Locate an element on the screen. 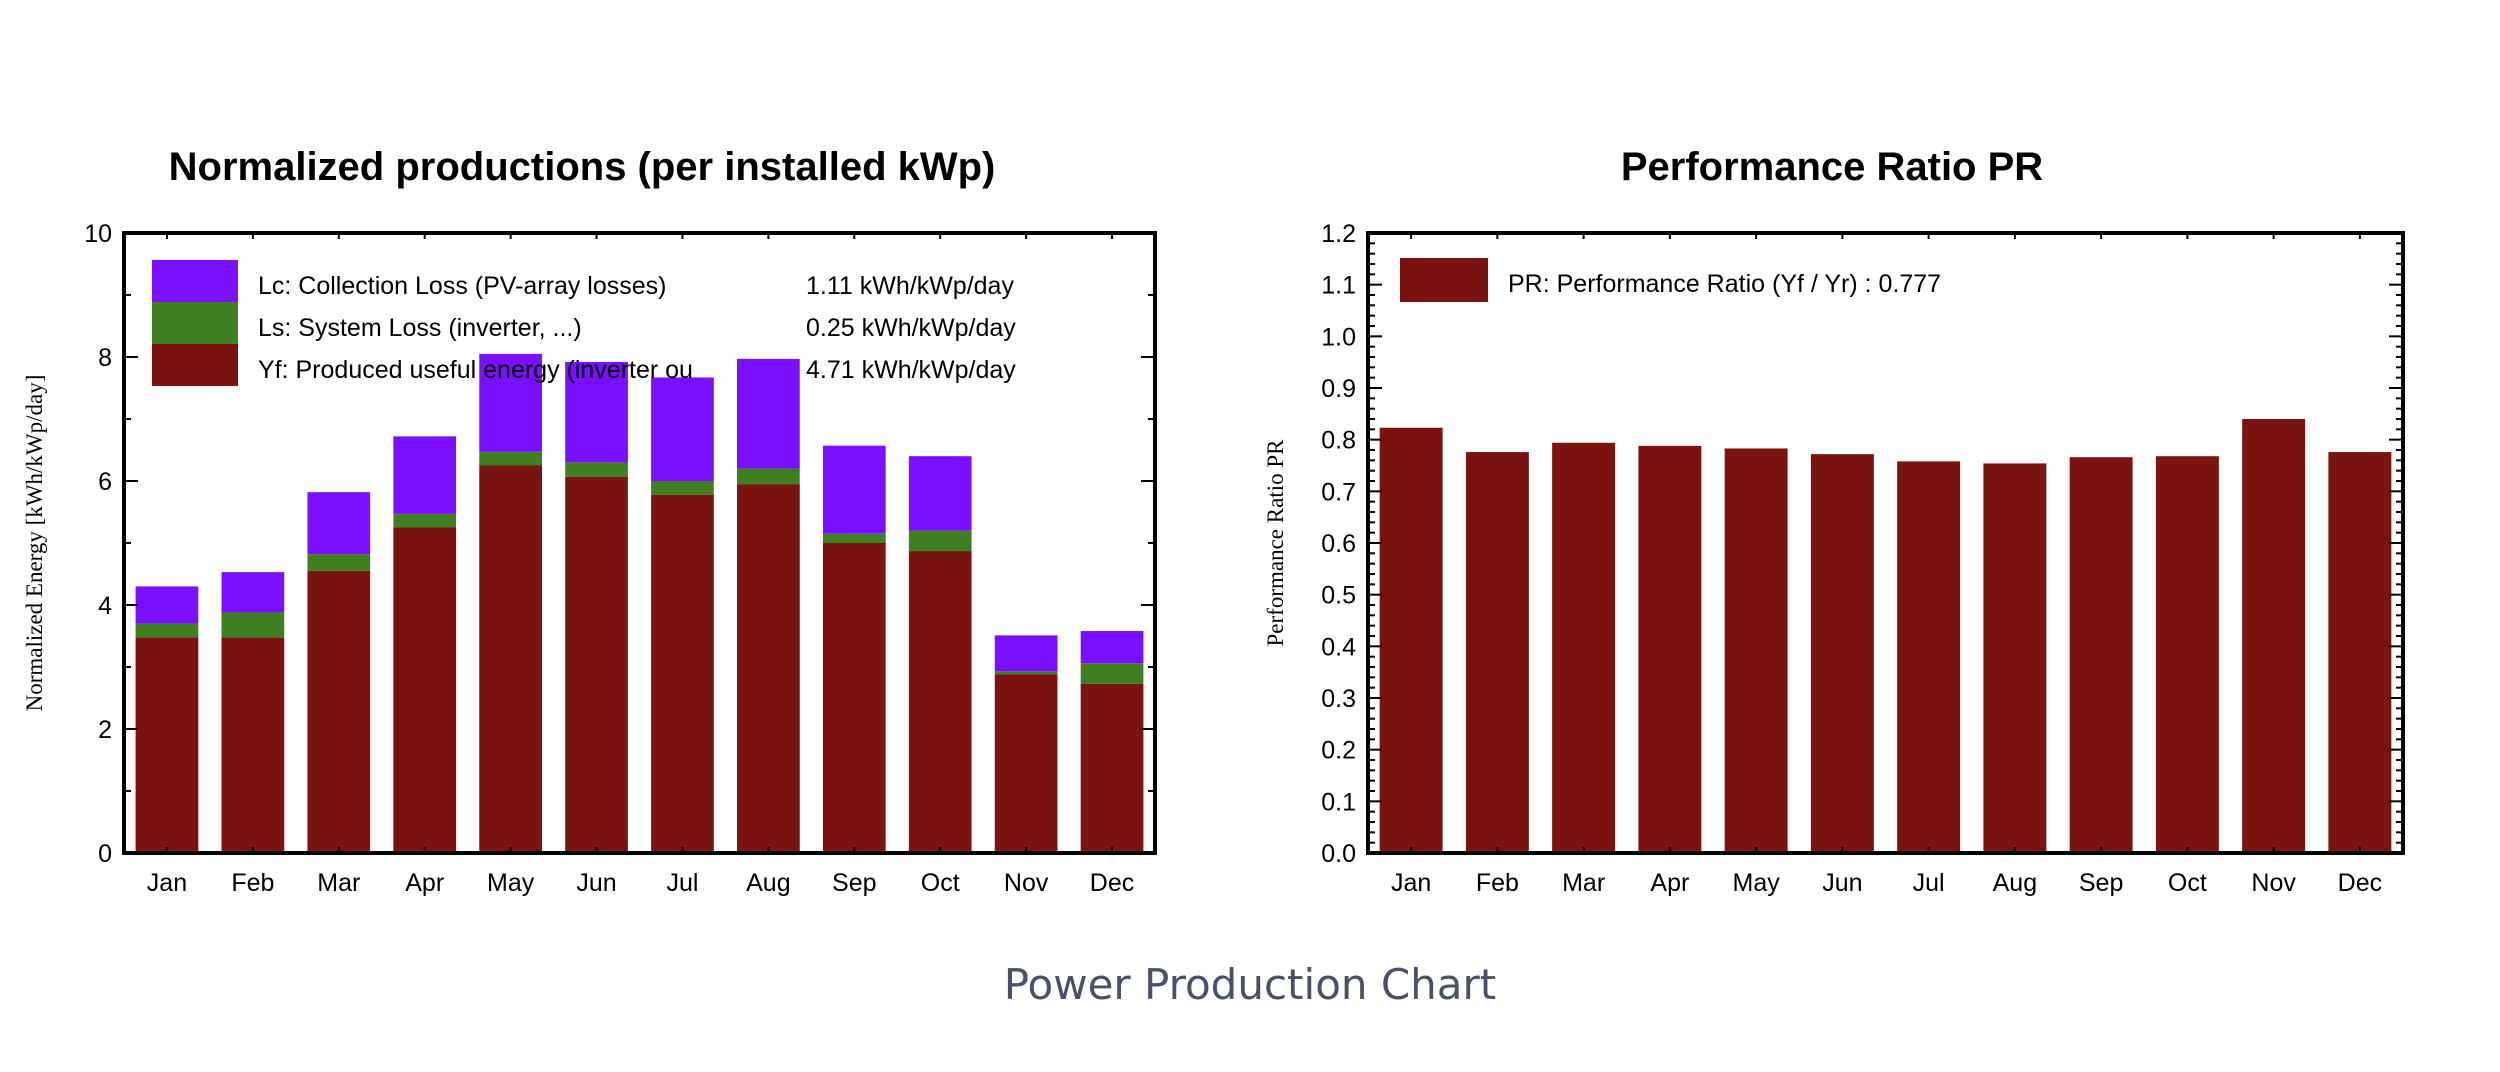 The height and width of the screenshot is (1072, 2500). y-tick-label: 0.6 is located at coordinates (1338, 544).